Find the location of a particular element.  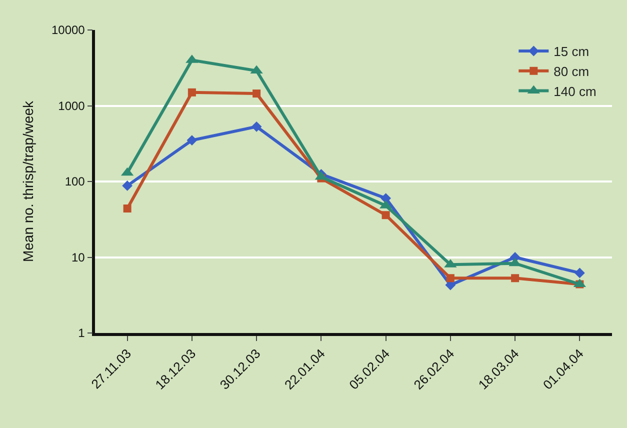

legend-label: 80 cm is located at coordinates (572, 71).